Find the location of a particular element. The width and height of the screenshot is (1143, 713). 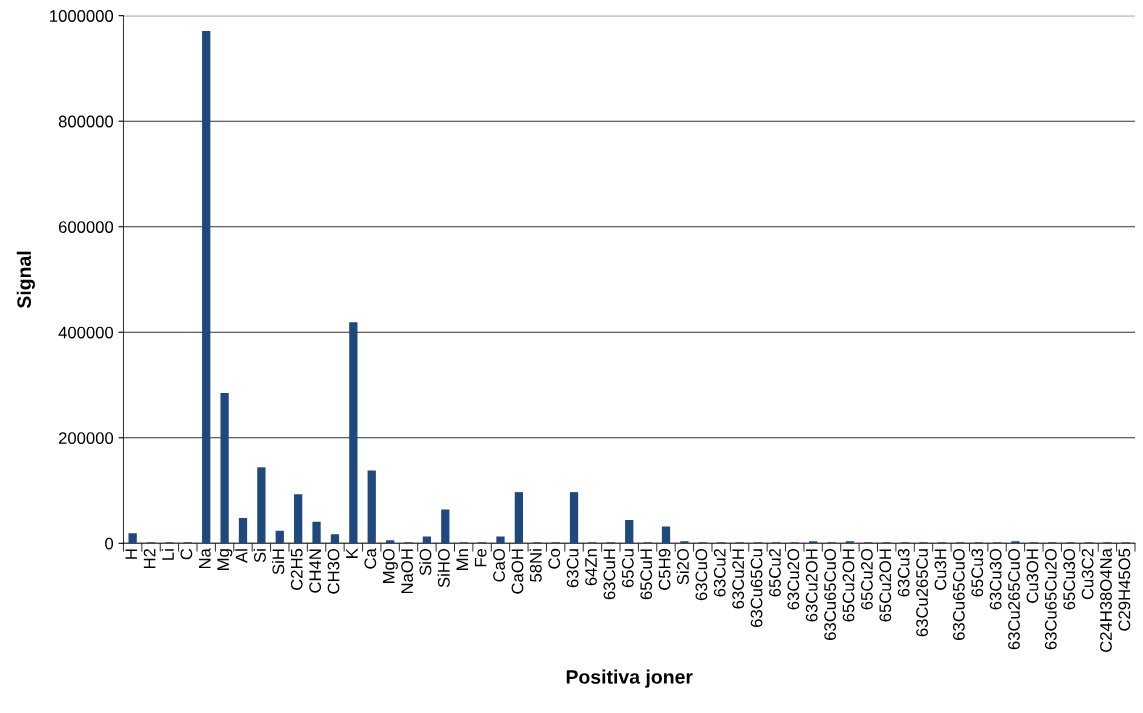

x-tick-label: 63Cu2 is located at coordinates (719, 573).